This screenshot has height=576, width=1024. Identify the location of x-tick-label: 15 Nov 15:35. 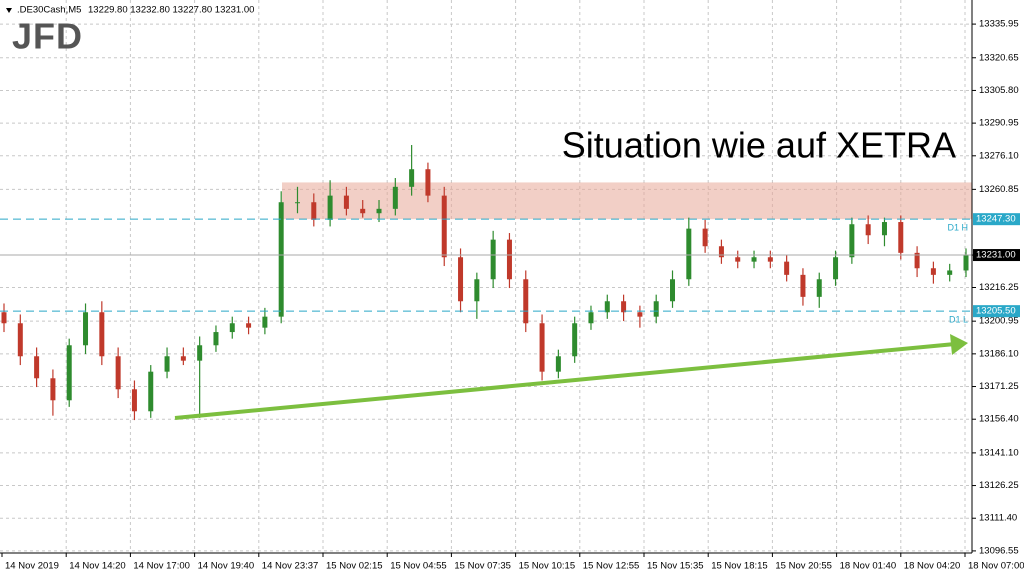
(675, 566).